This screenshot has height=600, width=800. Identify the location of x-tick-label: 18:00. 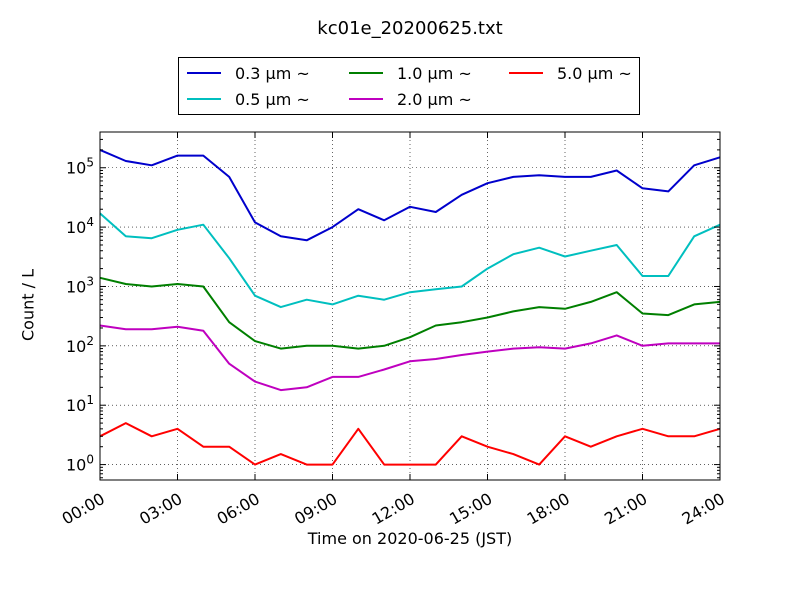
(548, 509).